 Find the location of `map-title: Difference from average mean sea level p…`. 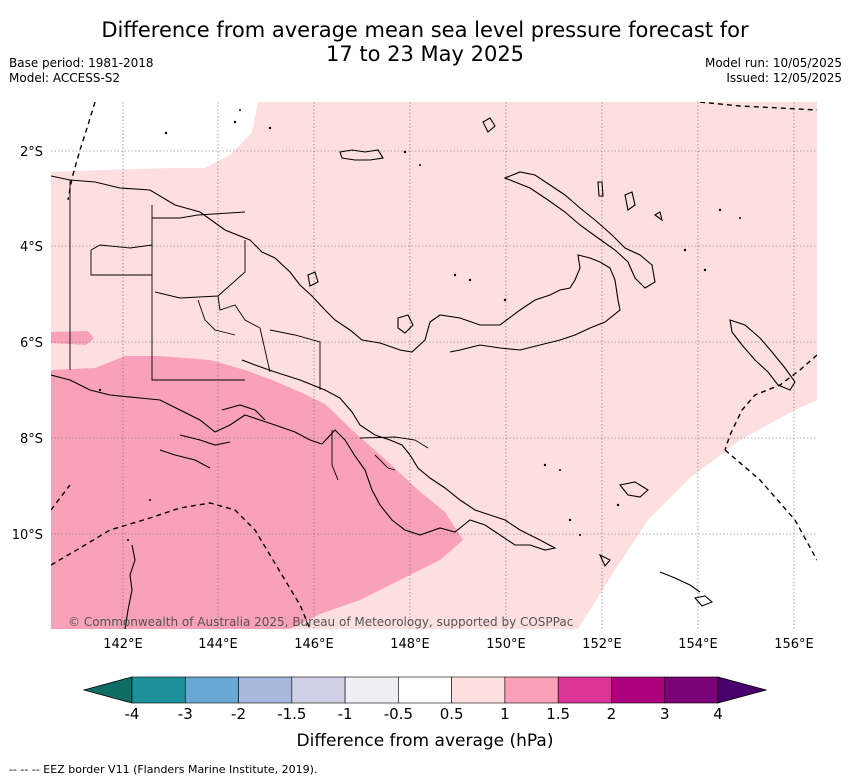

map-title: Difference from average mean sea level p… is located at coordinates (425, 42).